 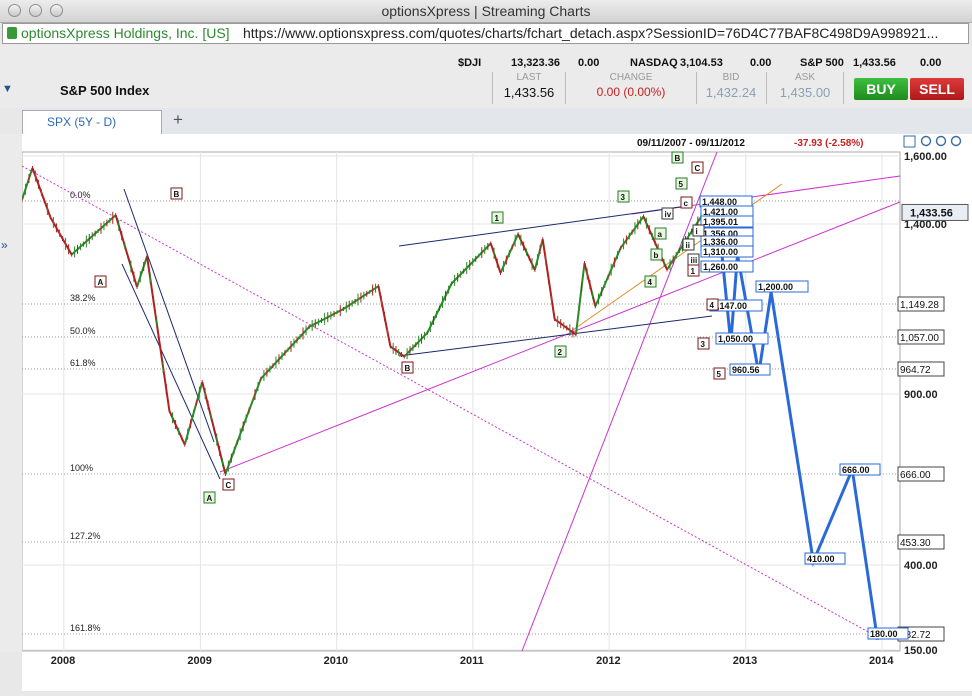 What do you see at coordinates (956, 141) in the screenshot?
I see `zoom-reset-icon` at bounding box center [956, 141].